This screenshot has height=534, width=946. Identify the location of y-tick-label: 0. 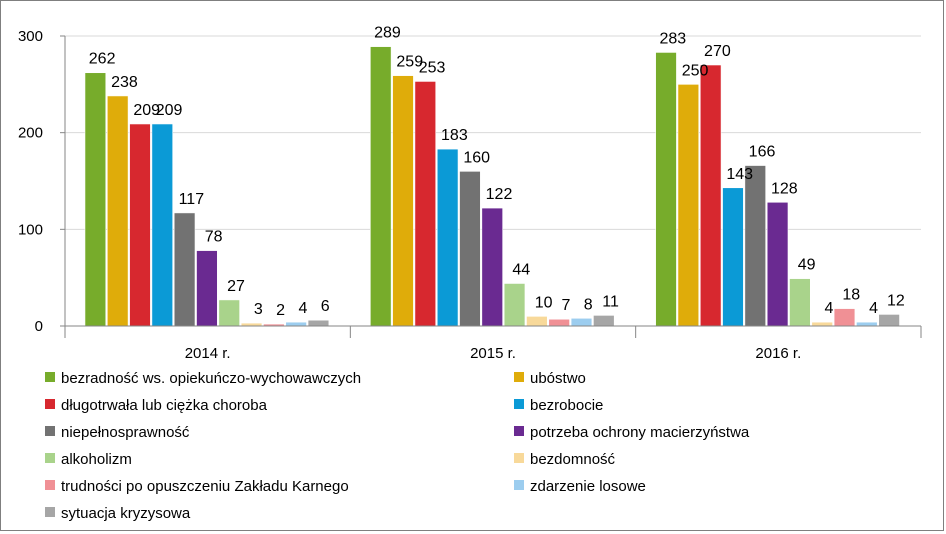
(39, 326).